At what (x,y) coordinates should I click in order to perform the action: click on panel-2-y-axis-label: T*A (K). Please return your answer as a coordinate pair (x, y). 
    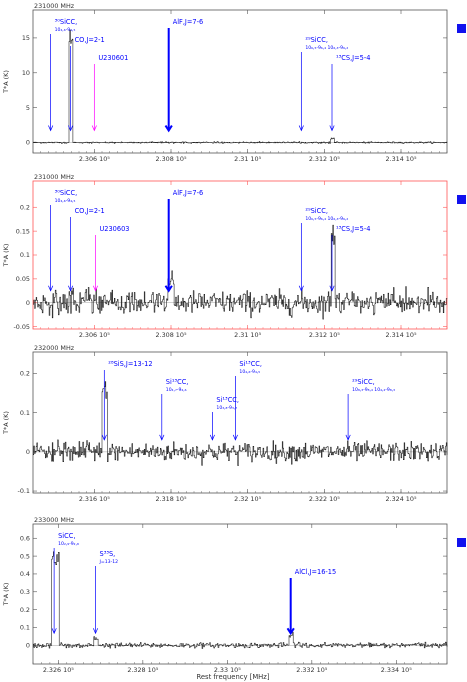
    Looking at the image, I should click on (6, 256).